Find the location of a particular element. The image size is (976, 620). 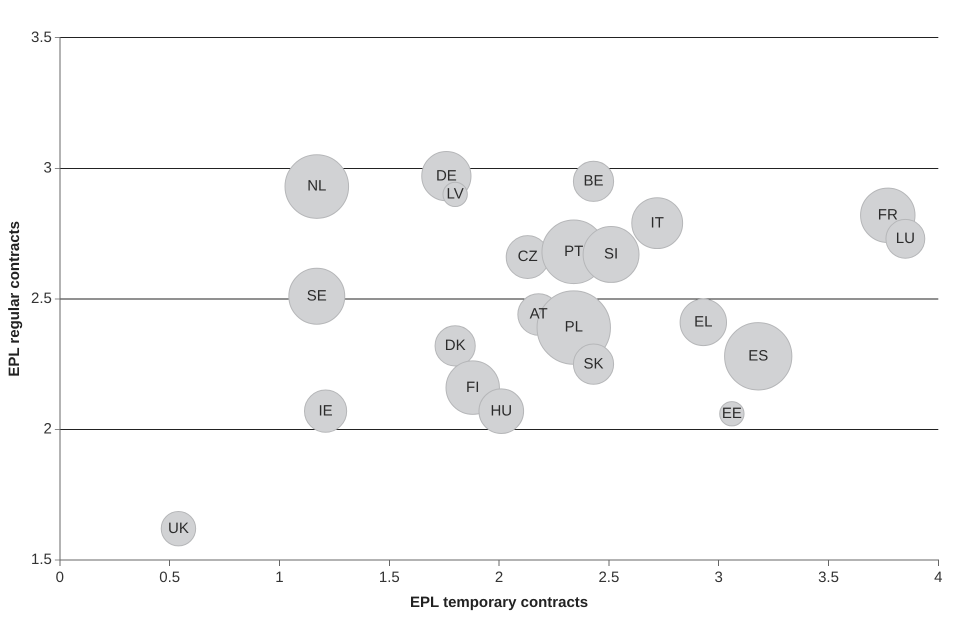

x-tick-label: 0.5 is located at coordinates (169, 577).